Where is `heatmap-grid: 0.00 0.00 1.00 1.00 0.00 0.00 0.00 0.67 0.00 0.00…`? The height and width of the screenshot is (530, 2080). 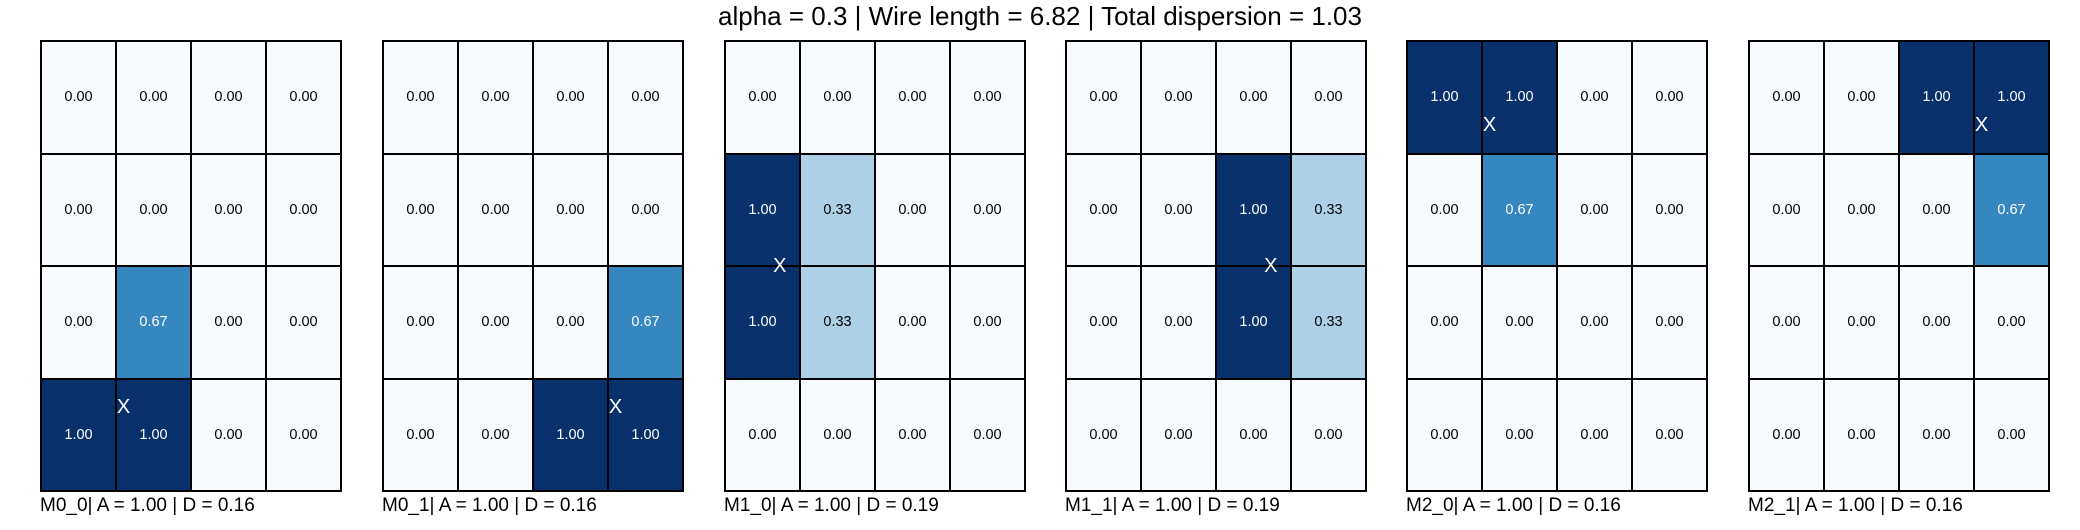 heatmap-grid: 0.00 0.00 1.00 1.00 0.00 0.00 0.00 0.67 0.00 0.00… is located at coordinates (1899, 266).